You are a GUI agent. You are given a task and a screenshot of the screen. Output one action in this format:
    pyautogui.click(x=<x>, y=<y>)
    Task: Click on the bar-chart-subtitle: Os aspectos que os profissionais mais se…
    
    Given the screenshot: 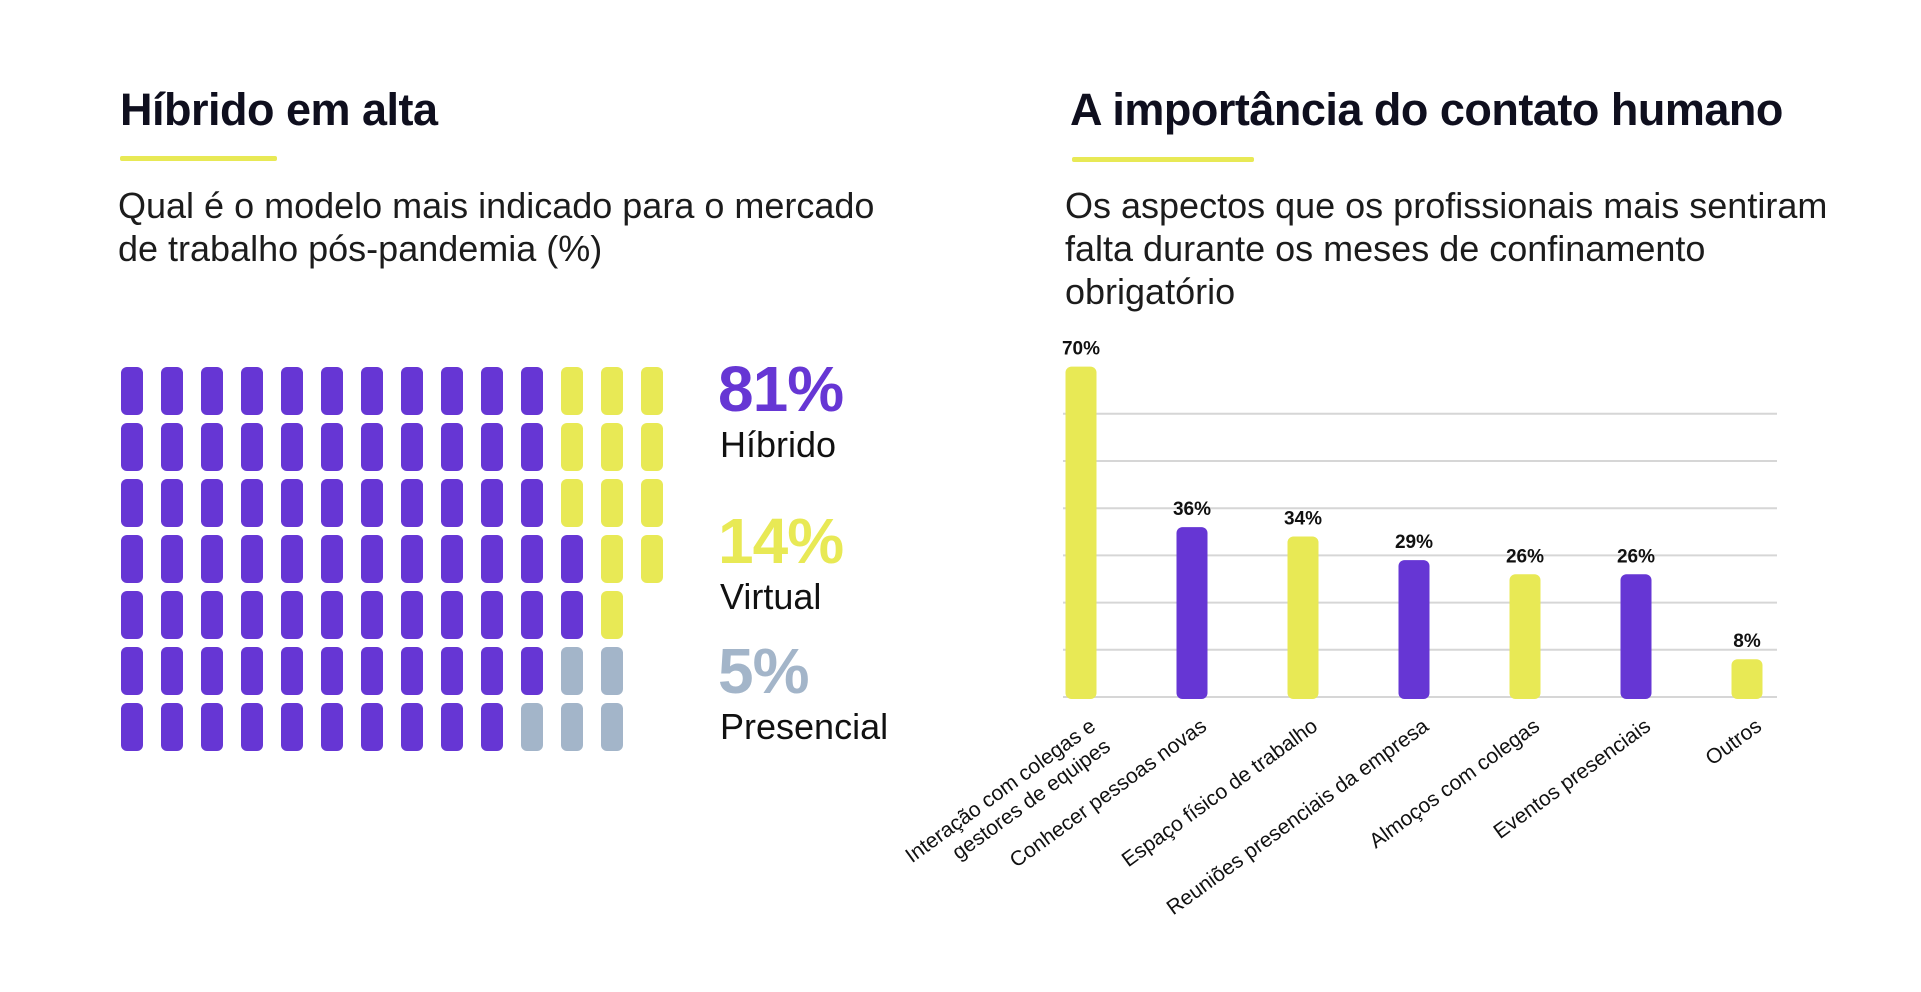 What is the action you would take?
    pyautogui.click(x=1446, y=248)
    